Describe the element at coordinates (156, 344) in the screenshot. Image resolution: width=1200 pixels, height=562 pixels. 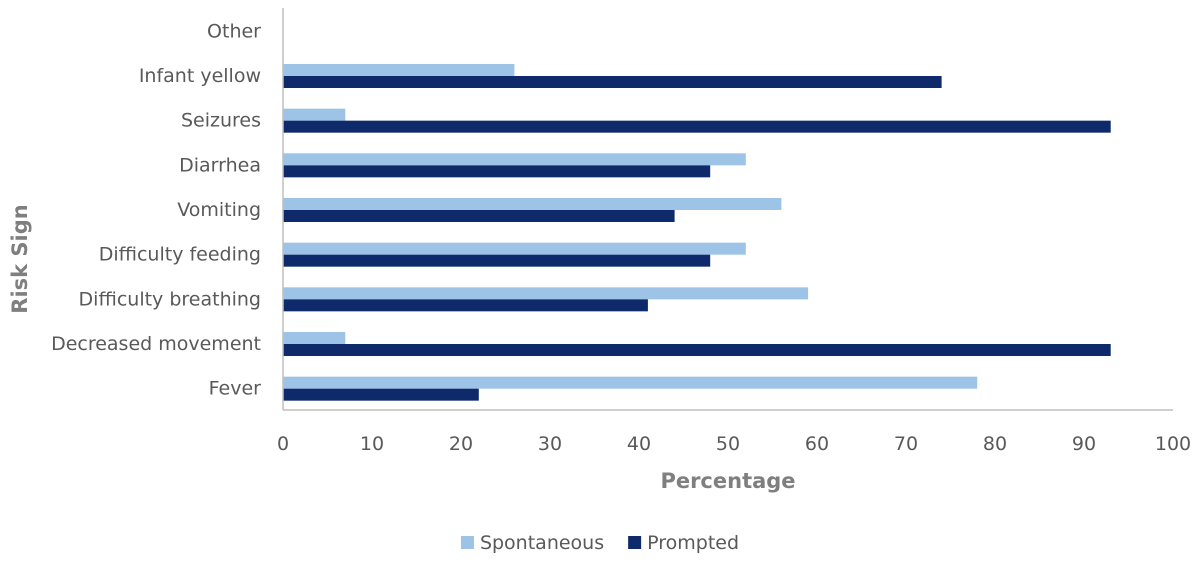
I see `category-label: Decreased movement` at that location.